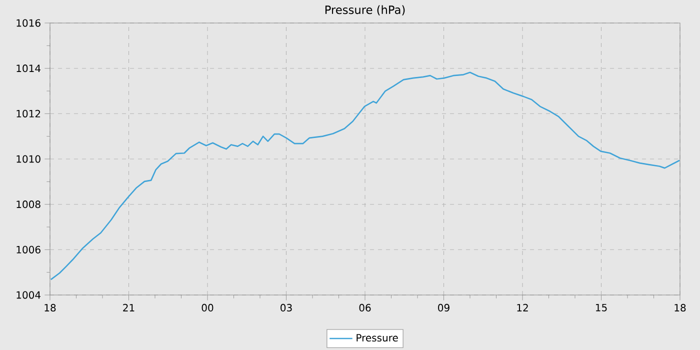  What do you see at coordinates (522, 308) in the screenshot?
I see `x-tick-label: 12` at bounding box center [522, 308].